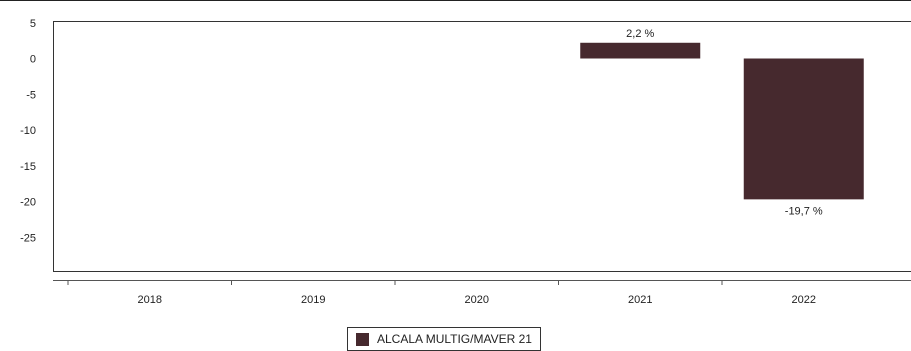 This screenshot has height=351, width=911. I want to click on x-axis-ticks: 2018 2019 2020 2021 2022, so click(441, 293).